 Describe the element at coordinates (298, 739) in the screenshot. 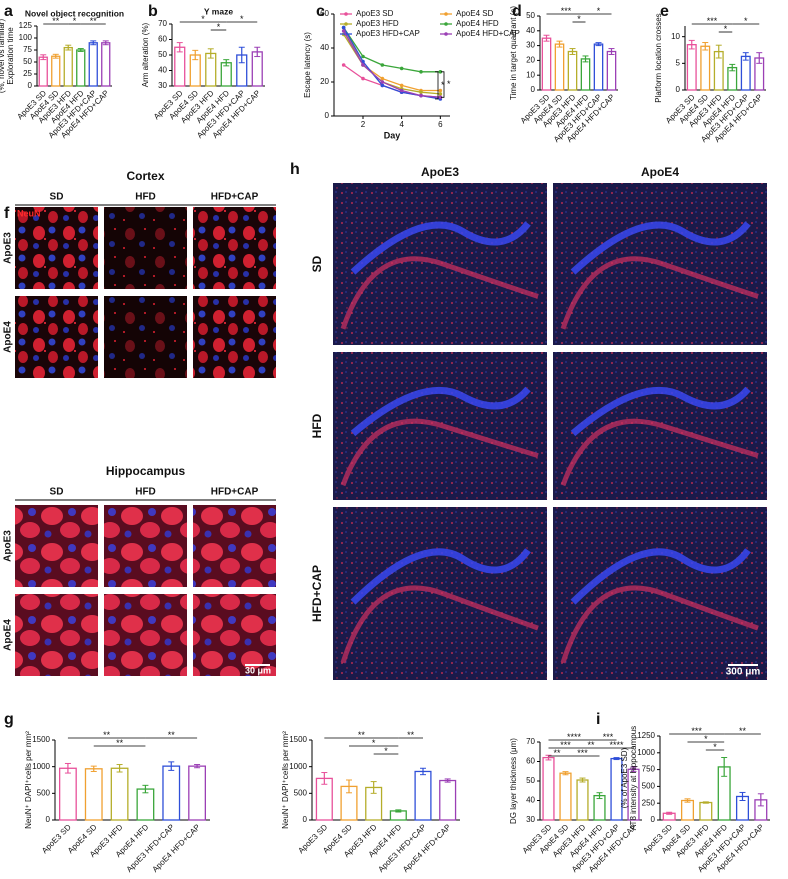

I see `y-tick-label: 1500` at that location.